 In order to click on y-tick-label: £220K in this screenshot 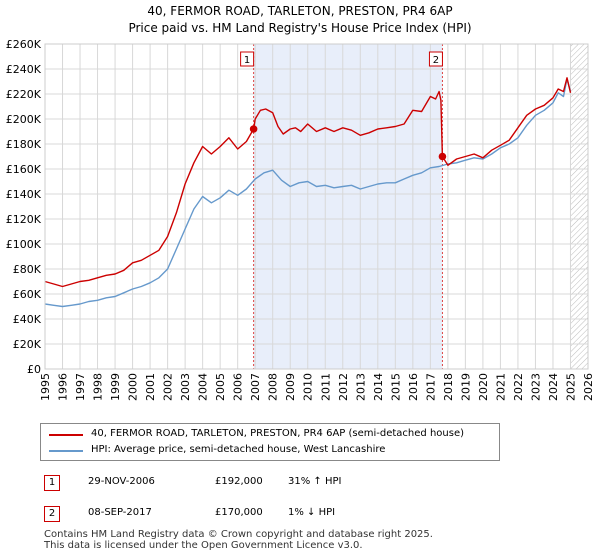, I will do `click(24, 94)`.